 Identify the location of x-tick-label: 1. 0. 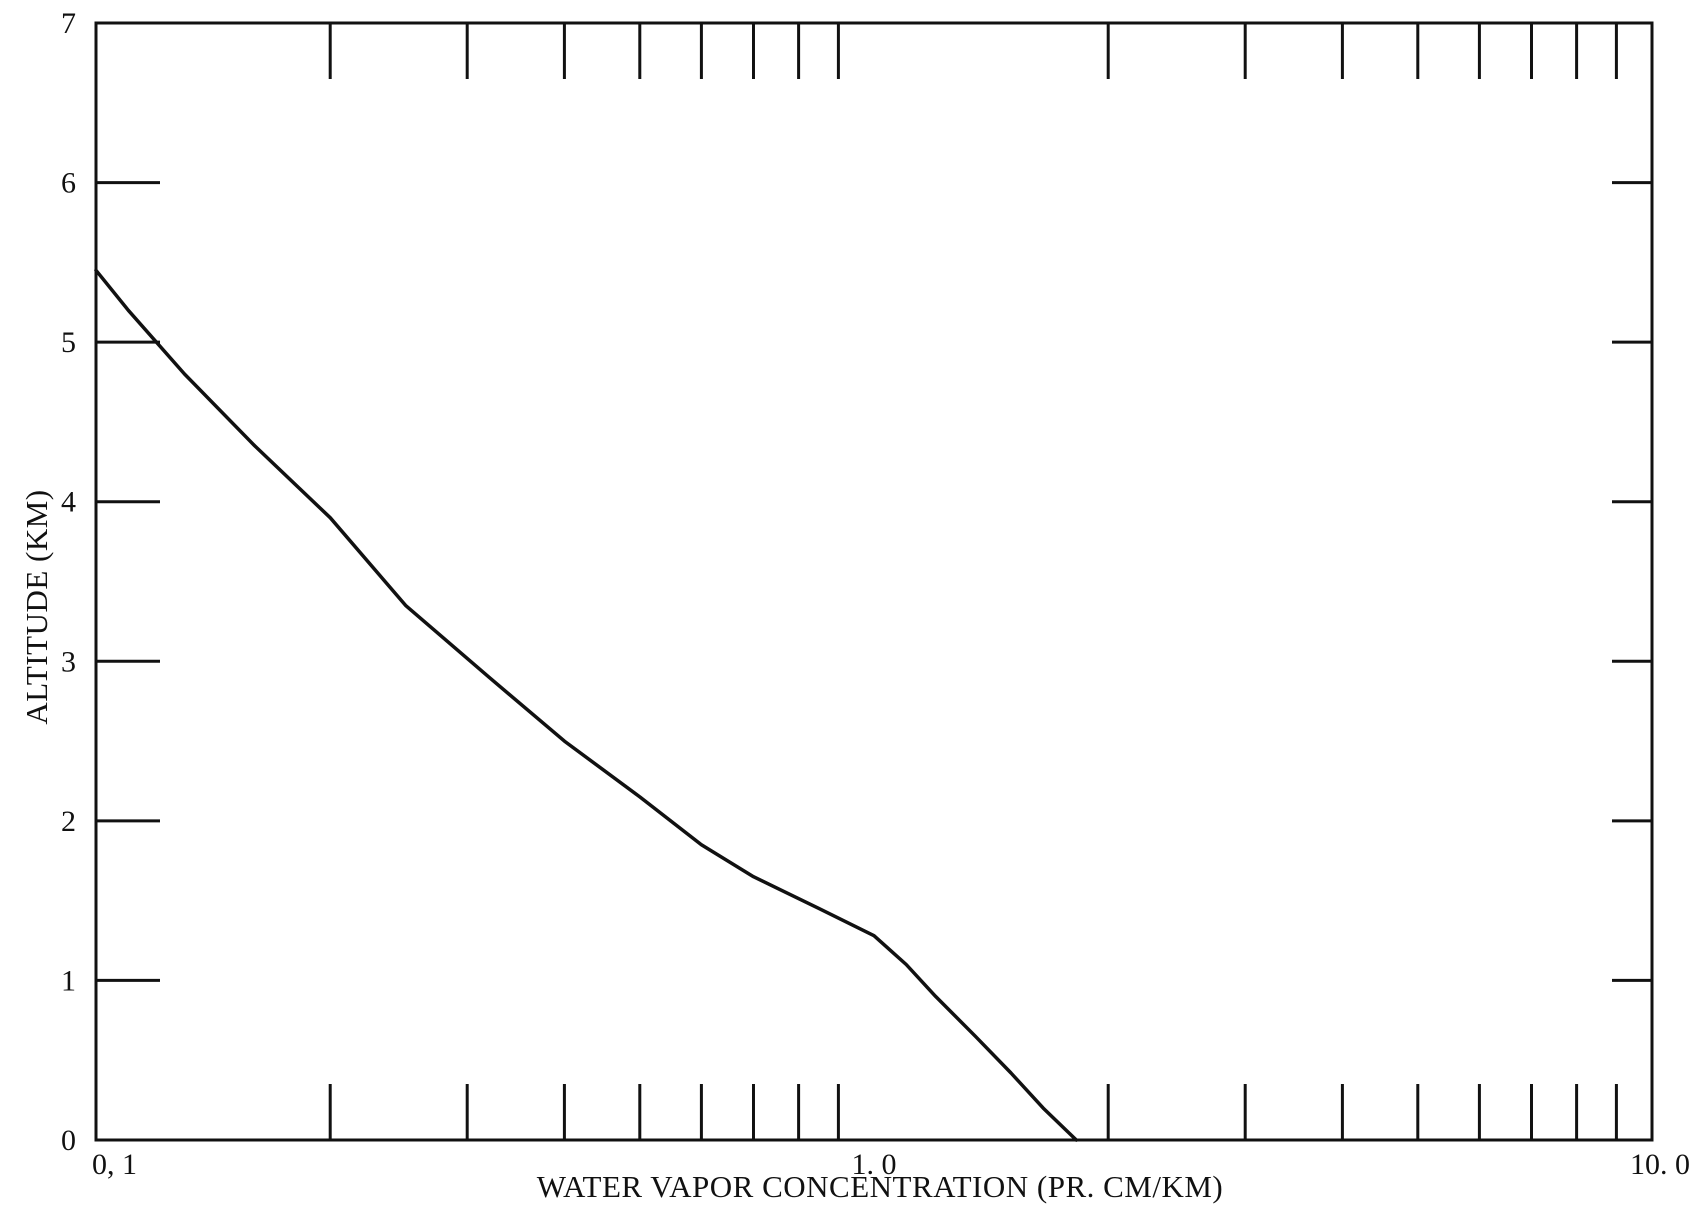
(874, 1164).